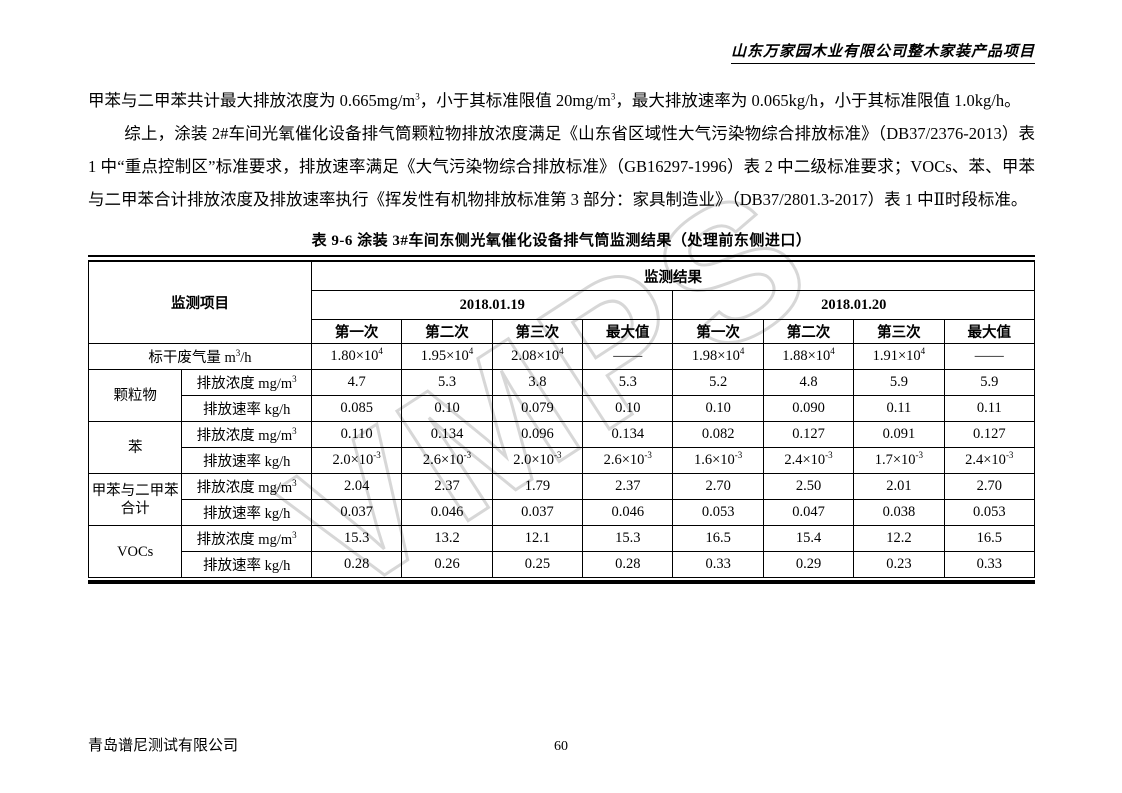  Describe the element at coordinates (899, 356) in the screenshot. I see `table-cell: 1.91×104` at that location.